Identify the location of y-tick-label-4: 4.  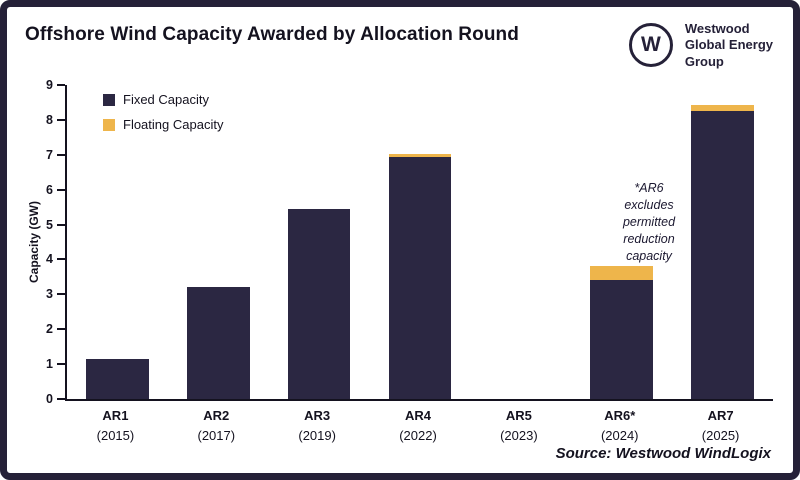
(49, 259).